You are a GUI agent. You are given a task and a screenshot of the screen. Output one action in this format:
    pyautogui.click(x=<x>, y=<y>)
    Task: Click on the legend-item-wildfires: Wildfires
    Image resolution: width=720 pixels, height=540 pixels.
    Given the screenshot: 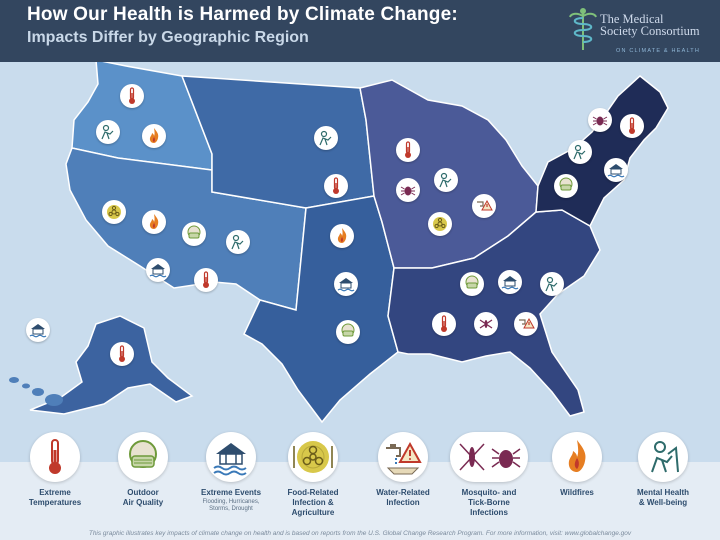 What is the action you would take?
    pyautogui.click(x=577, y=474)
    